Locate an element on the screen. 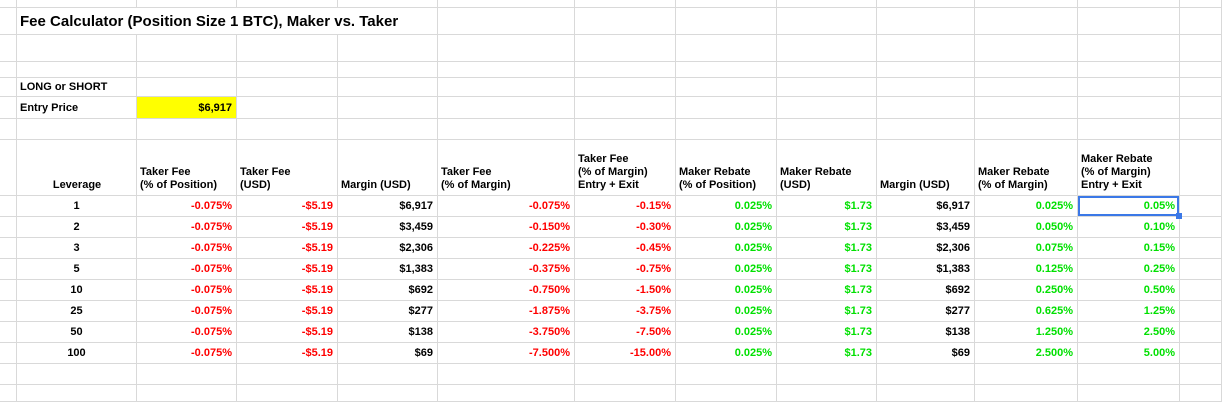  fee-table-cell: -0.750% is located at coordinates (506, 290).